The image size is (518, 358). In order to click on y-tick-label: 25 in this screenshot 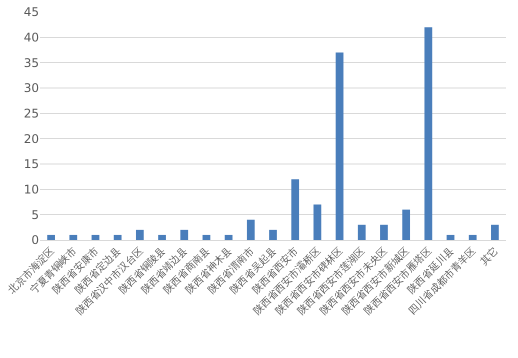, I will do `click(31, 113)`.